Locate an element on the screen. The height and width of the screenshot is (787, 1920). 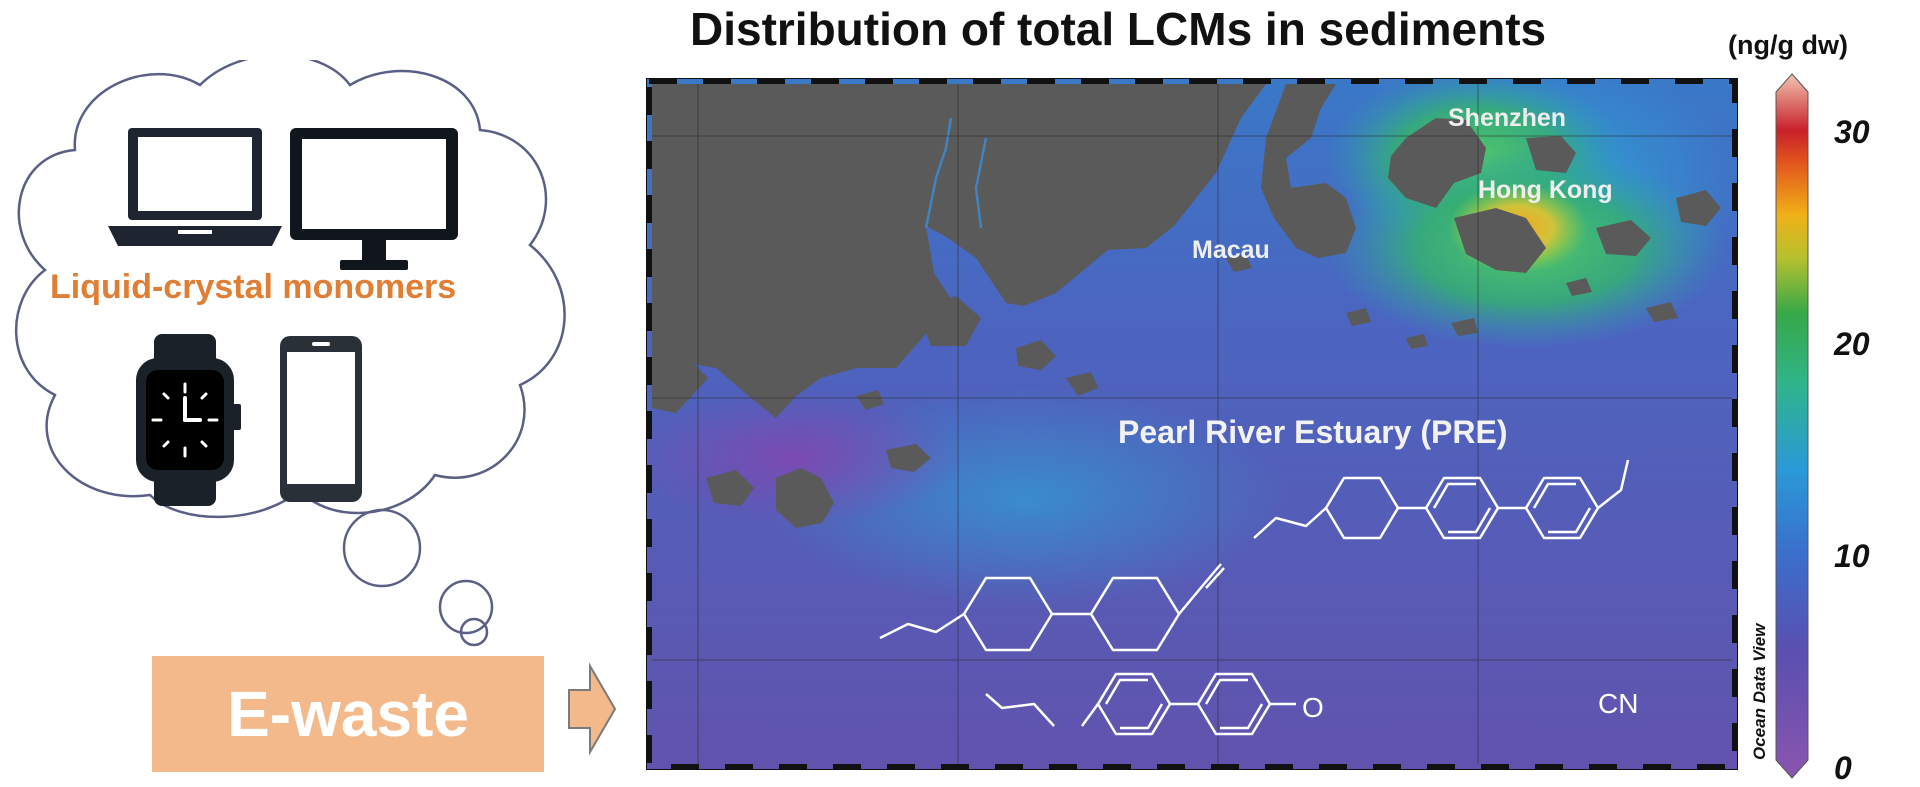
molecule-oxygen-label: O is located at coordinates (1313, 707).